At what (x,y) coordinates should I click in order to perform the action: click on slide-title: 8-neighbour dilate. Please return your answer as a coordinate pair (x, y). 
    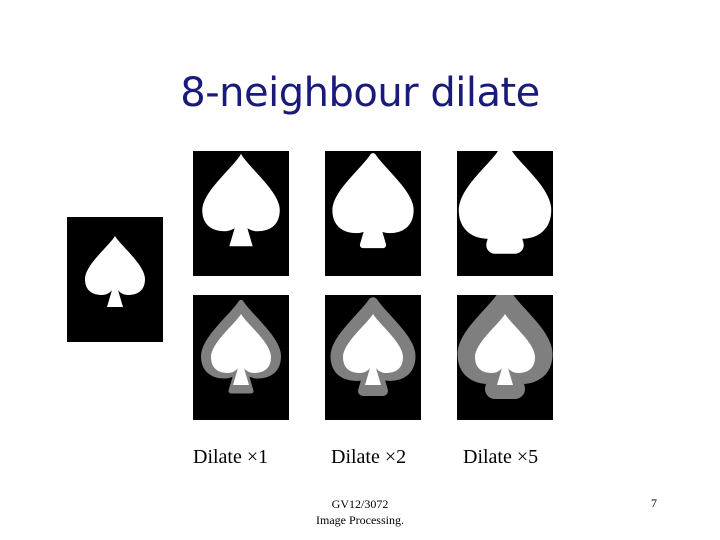
    Looking at the image, I should click on (360, 93).